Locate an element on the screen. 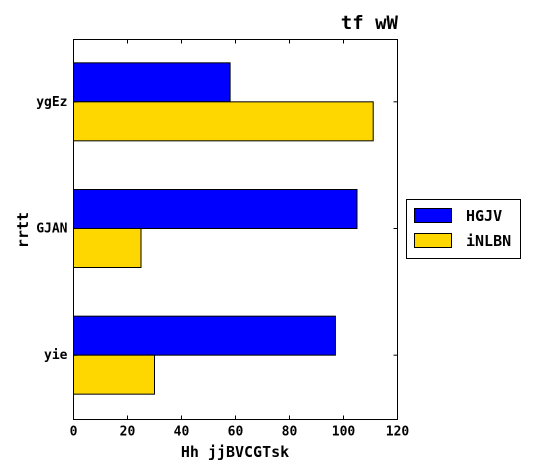 Image resolution: width=553 pixels, height=474 pixels. y-tick-label: GJAN is located at coordinates (51, 229).